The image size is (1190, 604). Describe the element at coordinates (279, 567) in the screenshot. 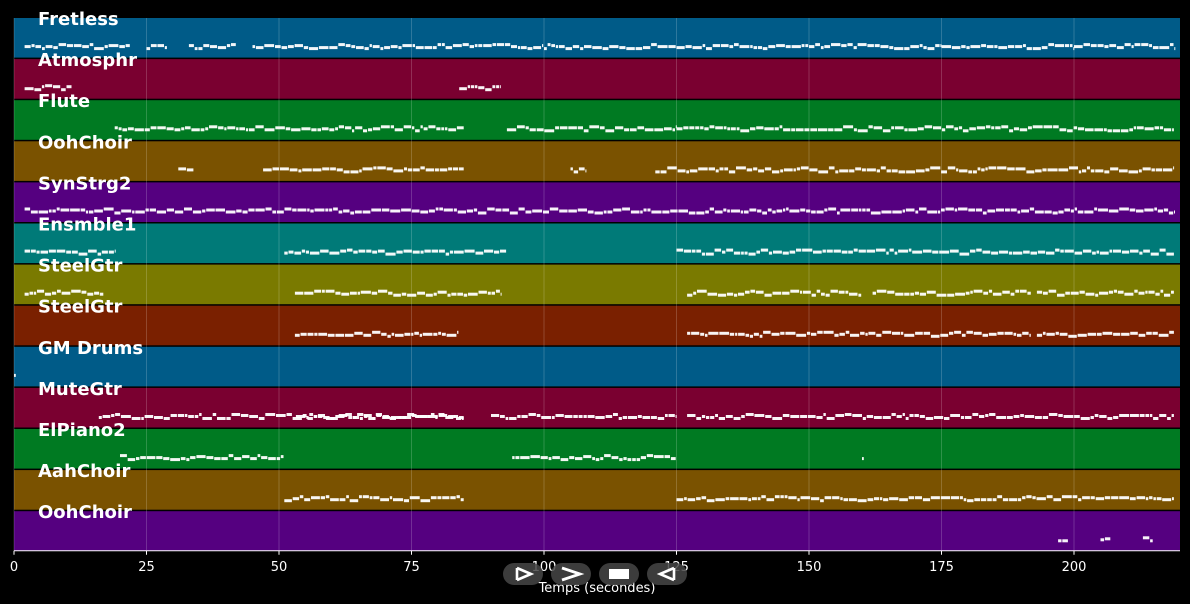

I see `tick-label: 50` at that location.